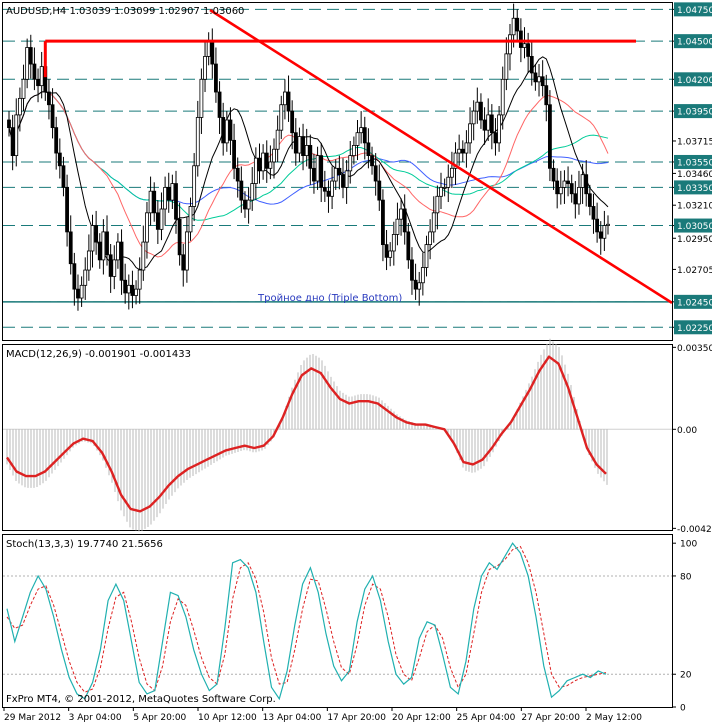  I want to click on x-tick-label: 27 Apr 20:00, so click(550, 718).